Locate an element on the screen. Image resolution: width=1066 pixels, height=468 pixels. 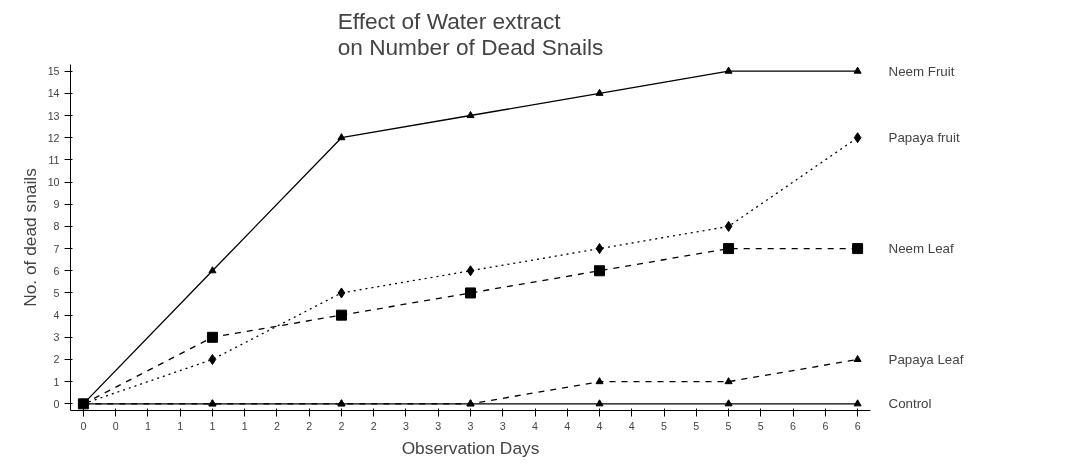
chart-title: Effect of Water extract on Number of Dead Snails is located at coordinates (470, 33).